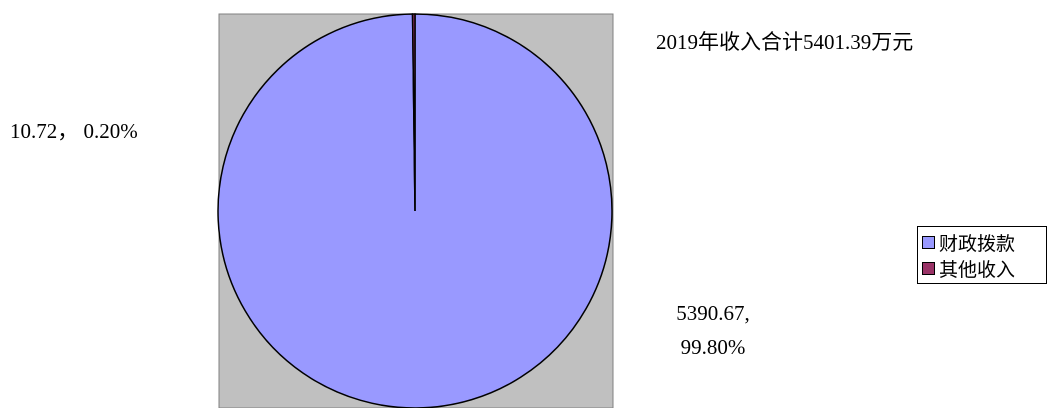 This screenshot has height=408, width=1064. I want to click on legend-item: 其他收入, so click(984, 268).